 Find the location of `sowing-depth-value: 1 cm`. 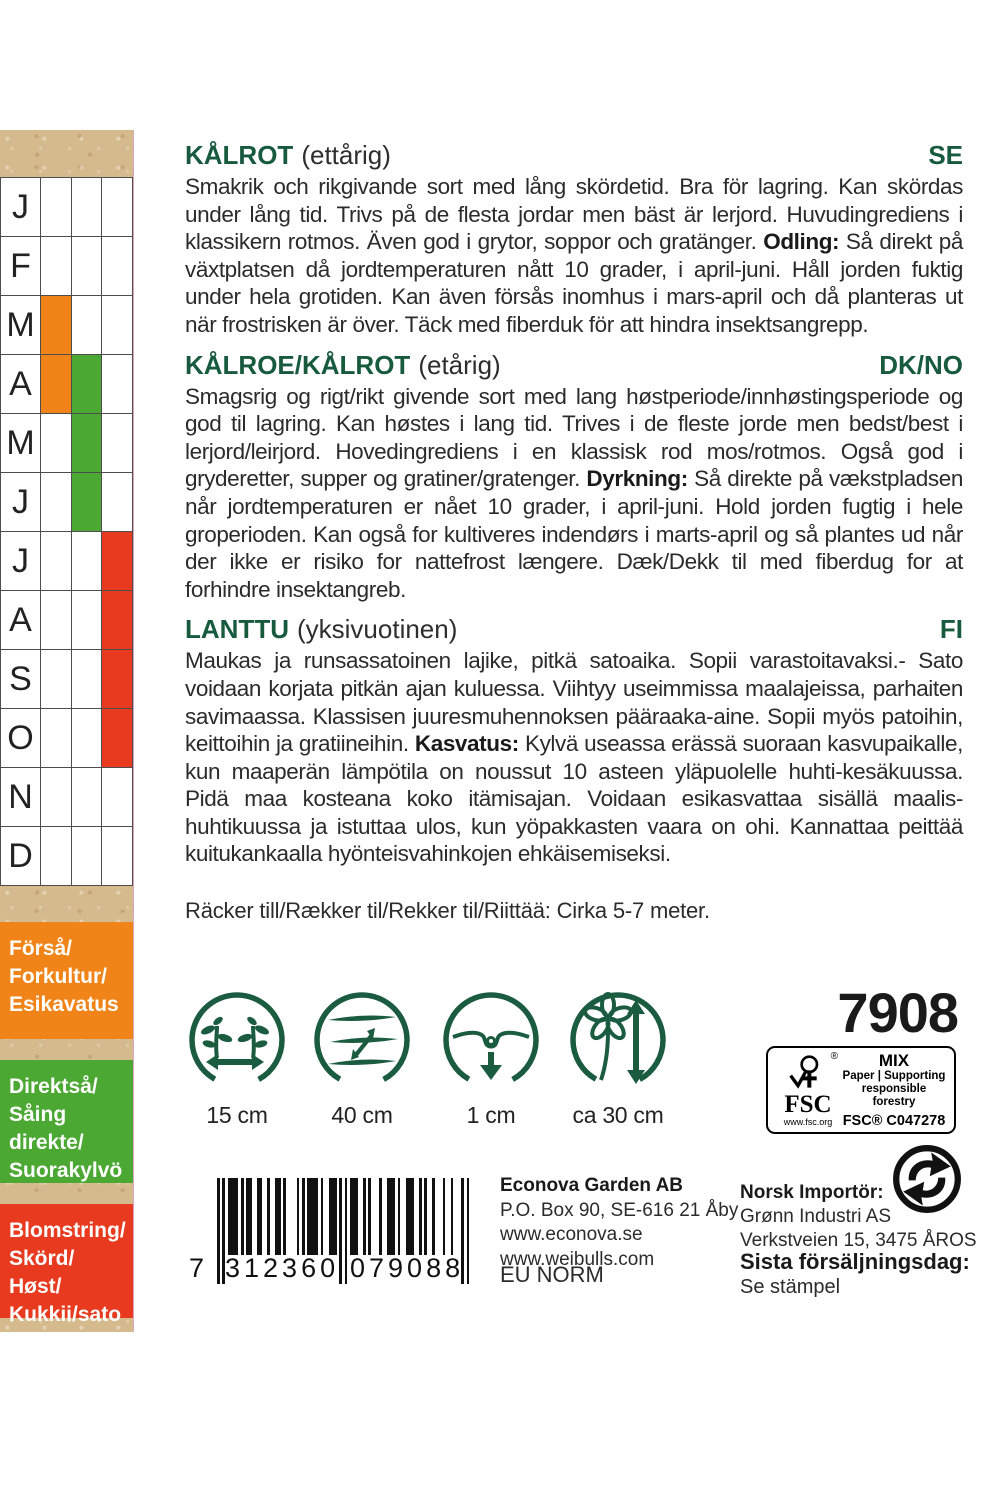

sowing-depth-value: 1 cm is located at coordinates (491, 1115).